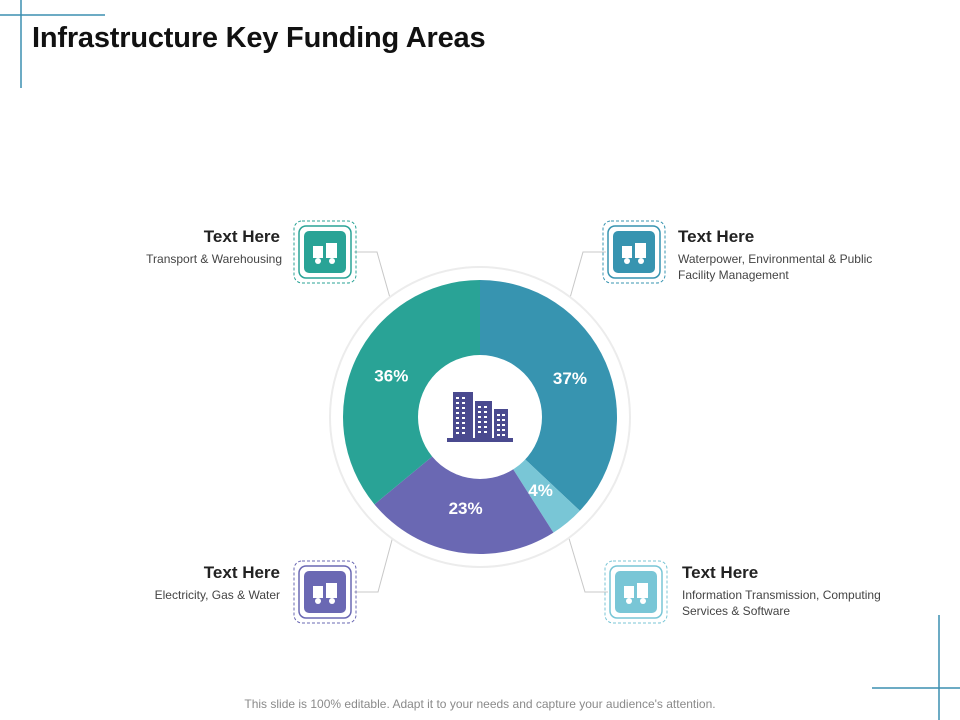 The image size is (960, 720). I want to click on building-base, so click(480, 440).